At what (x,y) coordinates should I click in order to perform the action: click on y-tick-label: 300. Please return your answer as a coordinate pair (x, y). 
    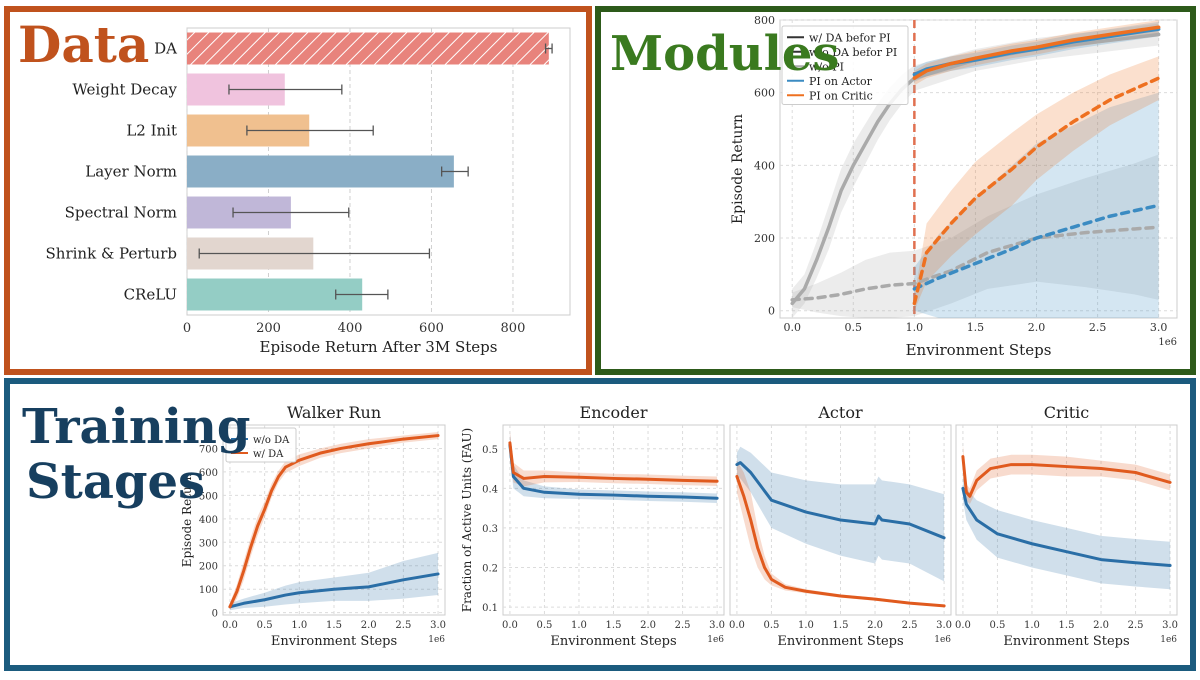
    Looking at the image, I should click on (208, 543).